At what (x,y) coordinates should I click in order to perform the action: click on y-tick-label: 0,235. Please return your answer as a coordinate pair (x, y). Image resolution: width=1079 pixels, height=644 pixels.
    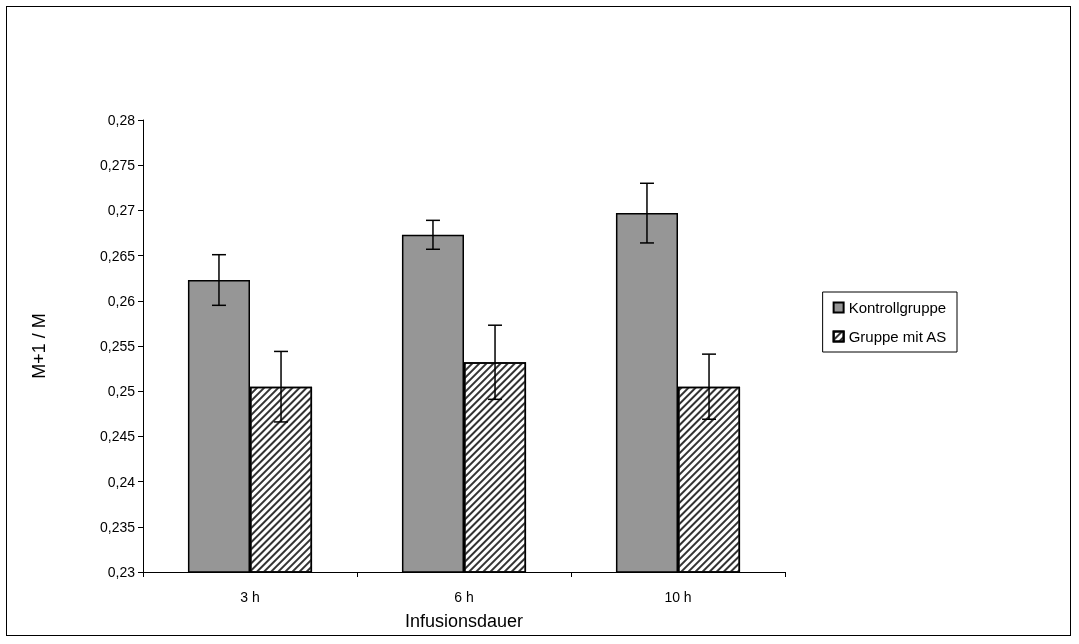
    Looking at the image, I should click on (117, 526).